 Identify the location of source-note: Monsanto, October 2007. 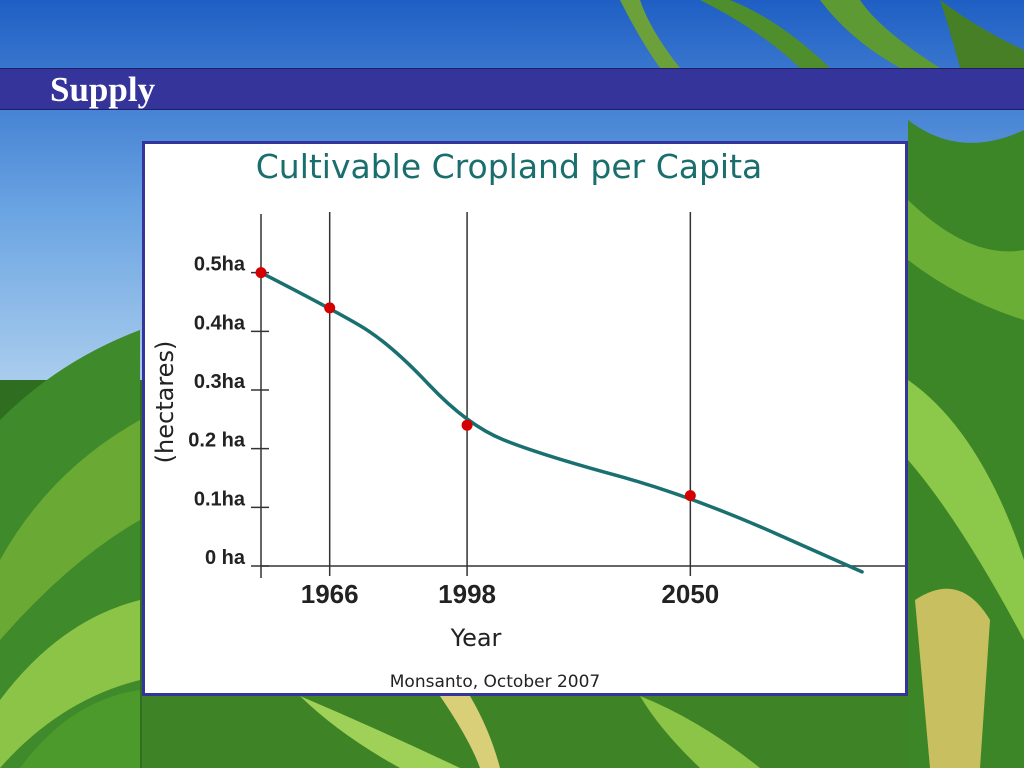
(495, 682).